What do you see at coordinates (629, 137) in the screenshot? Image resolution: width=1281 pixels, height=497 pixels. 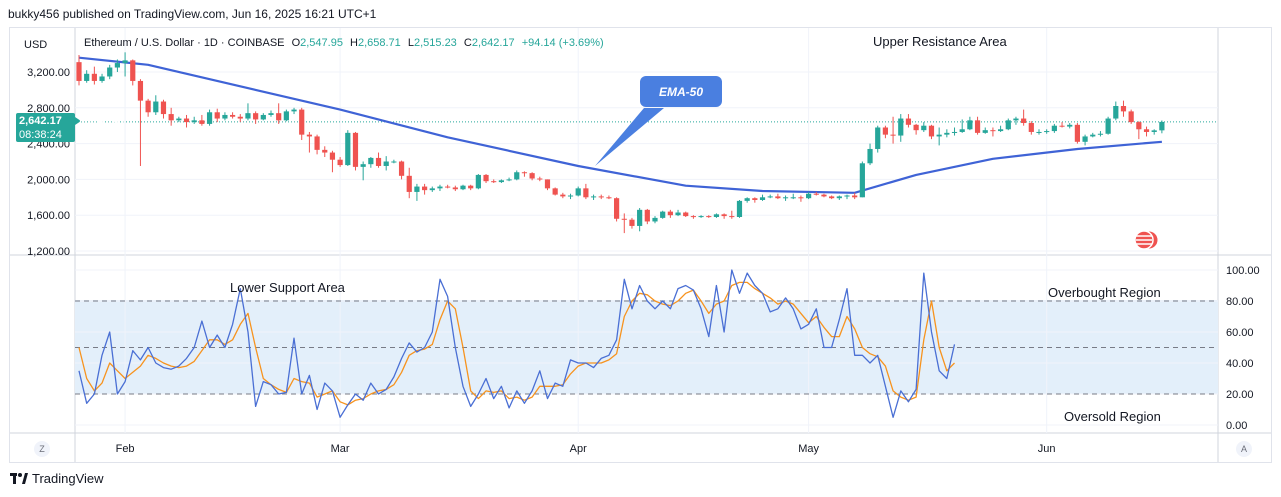 I see `ema-callout-pointer` at bounding box center [629, 137].